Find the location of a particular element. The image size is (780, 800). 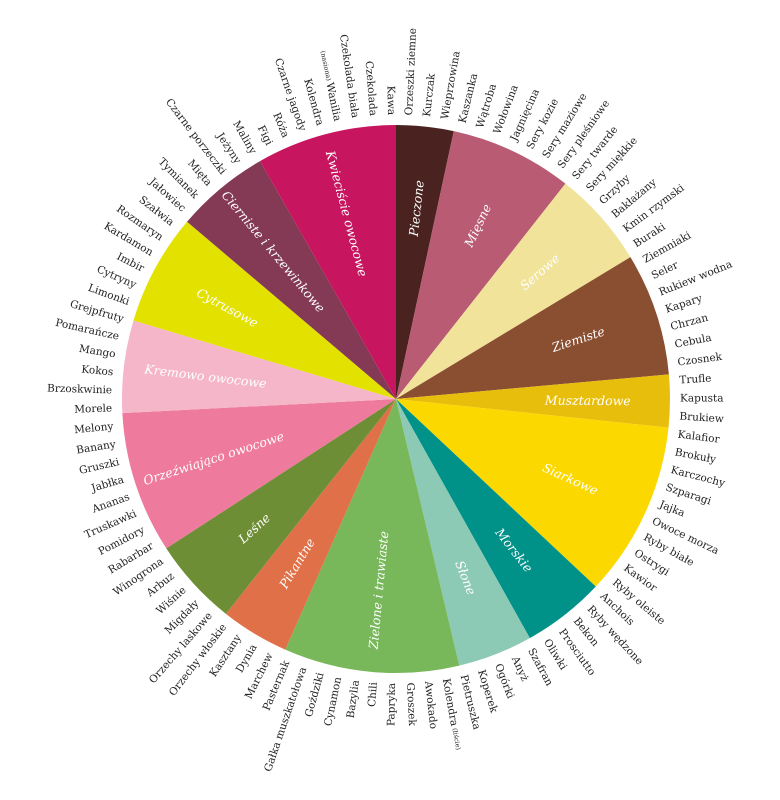

ingredient-label-54: Goździki is located at coordinates (315, 695).